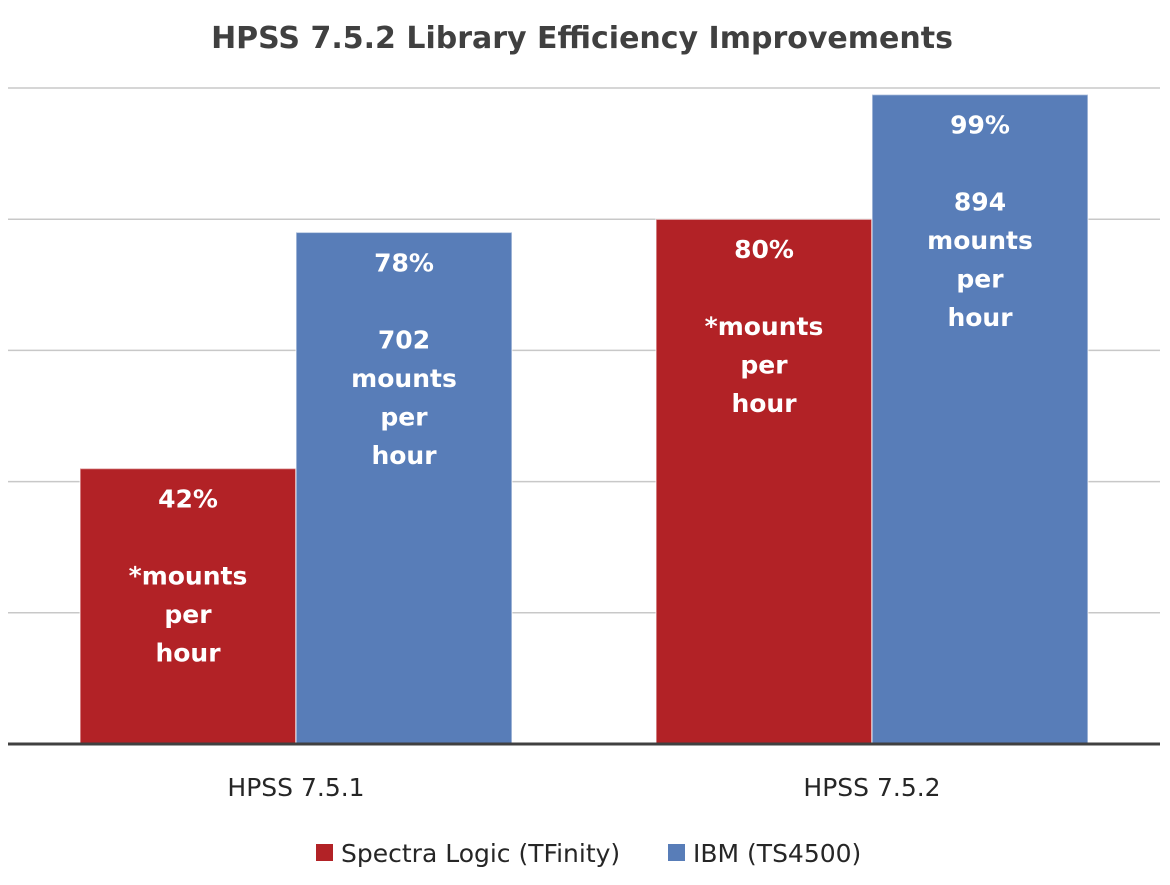  I want to click on category-labels: HPSS 7.5.1 HPSS 7.5.2, so click(583, 787).